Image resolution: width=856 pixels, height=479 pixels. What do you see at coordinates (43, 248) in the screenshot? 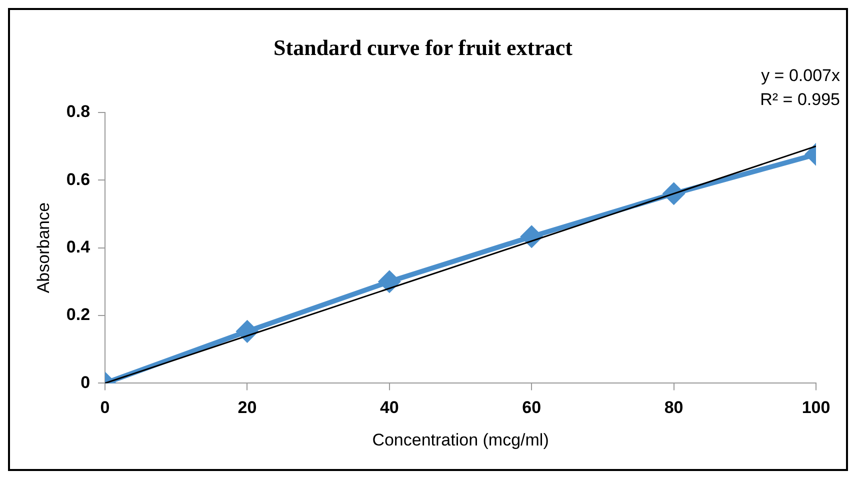
I see `y-axis-title: Absorbance` at bounding box center [43, 248].